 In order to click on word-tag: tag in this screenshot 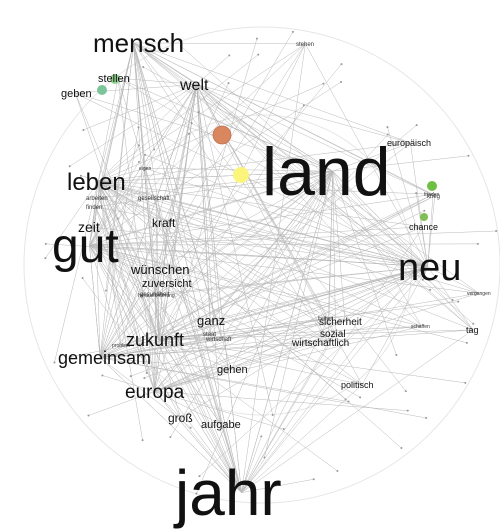, I will do `click(472, 330)`.